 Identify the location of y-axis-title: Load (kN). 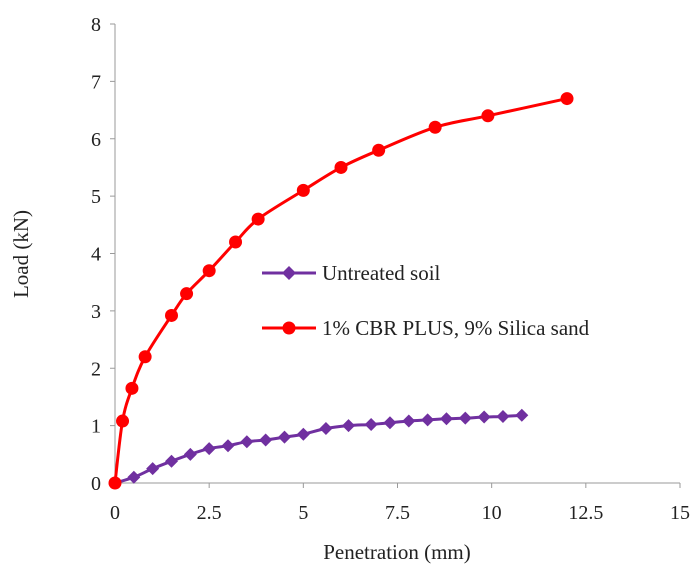
(21, 254).